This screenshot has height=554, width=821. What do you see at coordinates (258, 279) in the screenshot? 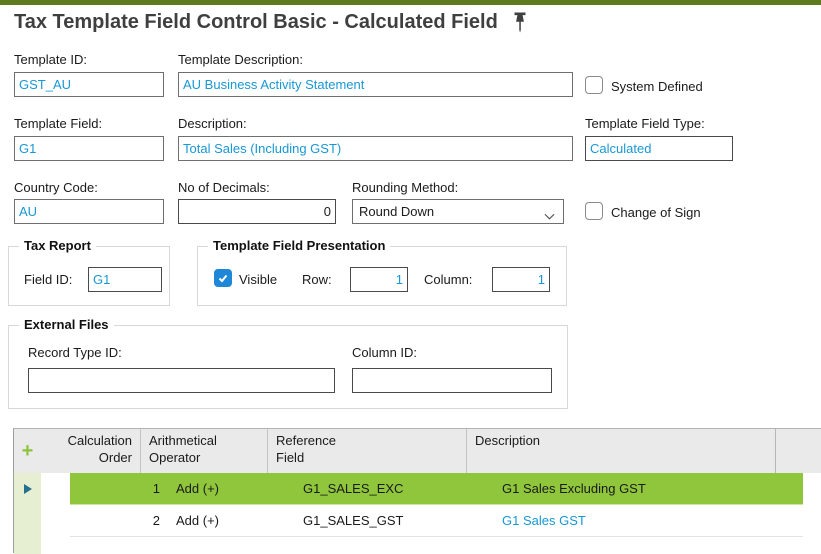
I see `visible-label: Visible` at bounding box center [258, 279].